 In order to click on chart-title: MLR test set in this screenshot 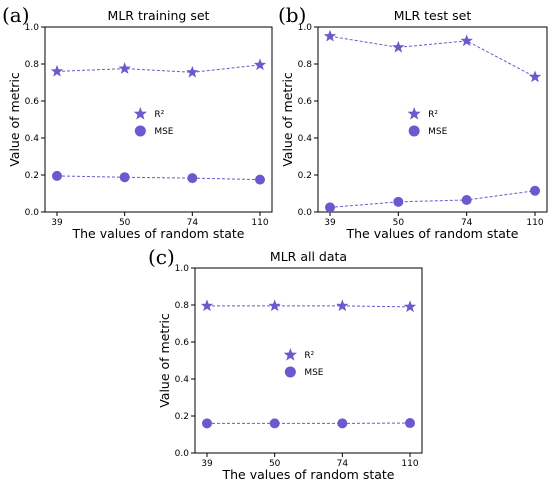, I will do `click(433, 15)`.